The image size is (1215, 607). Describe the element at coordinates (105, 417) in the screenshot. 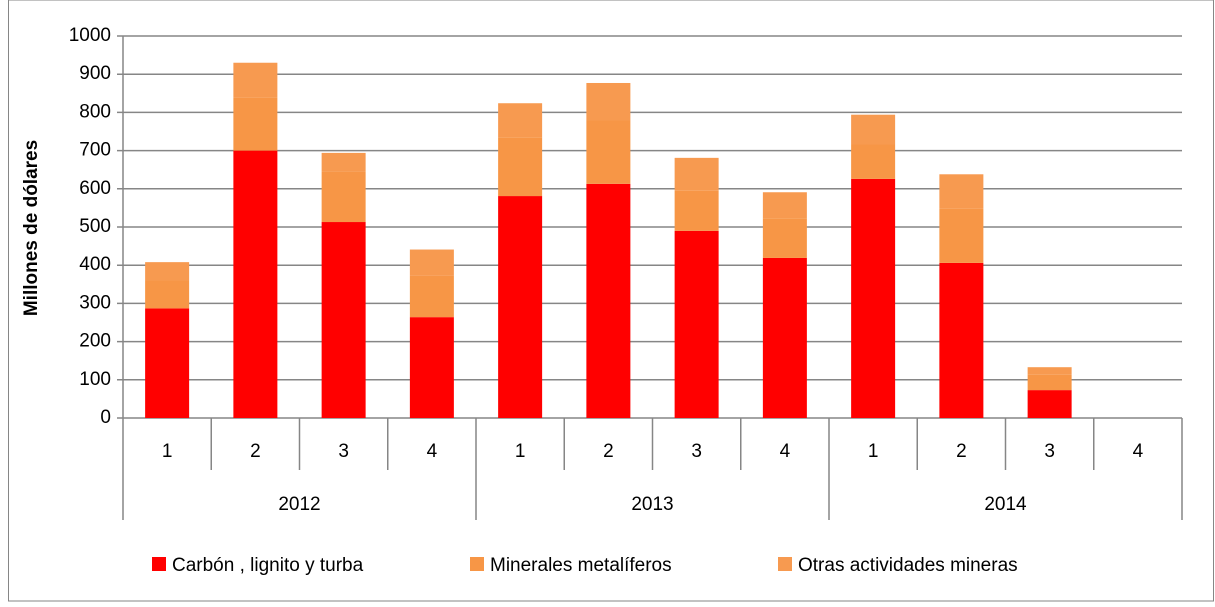

I see `y-tick-label: 0` at that location.